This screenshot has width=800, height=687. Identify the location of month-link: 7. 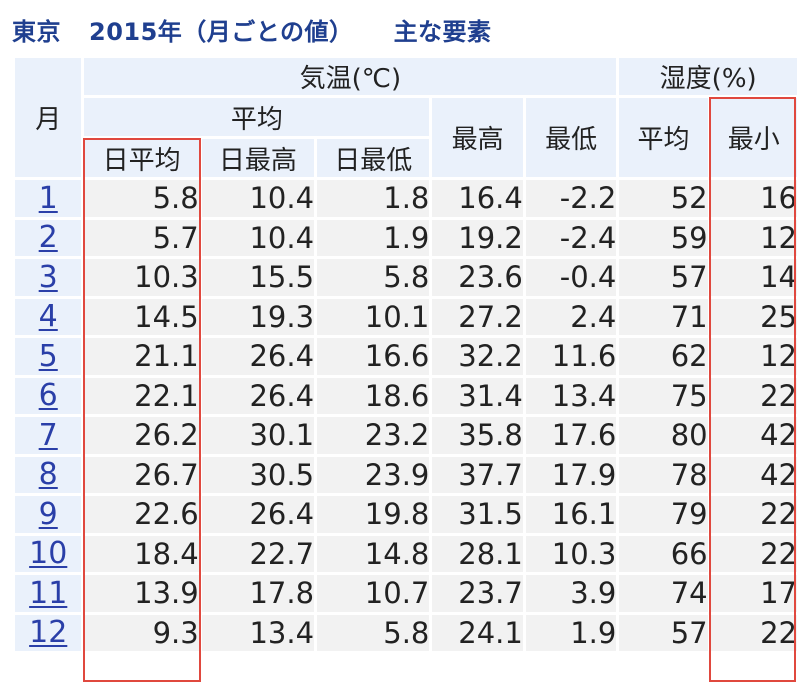
(48, 435).